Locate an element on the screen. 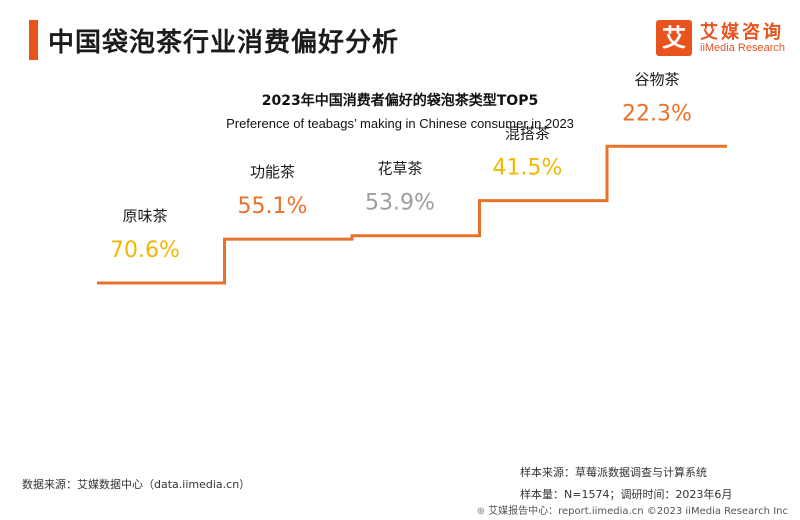 This screenshot has height=520, width=800. logo-mark: 艾 is located at coordinates (674, 38).